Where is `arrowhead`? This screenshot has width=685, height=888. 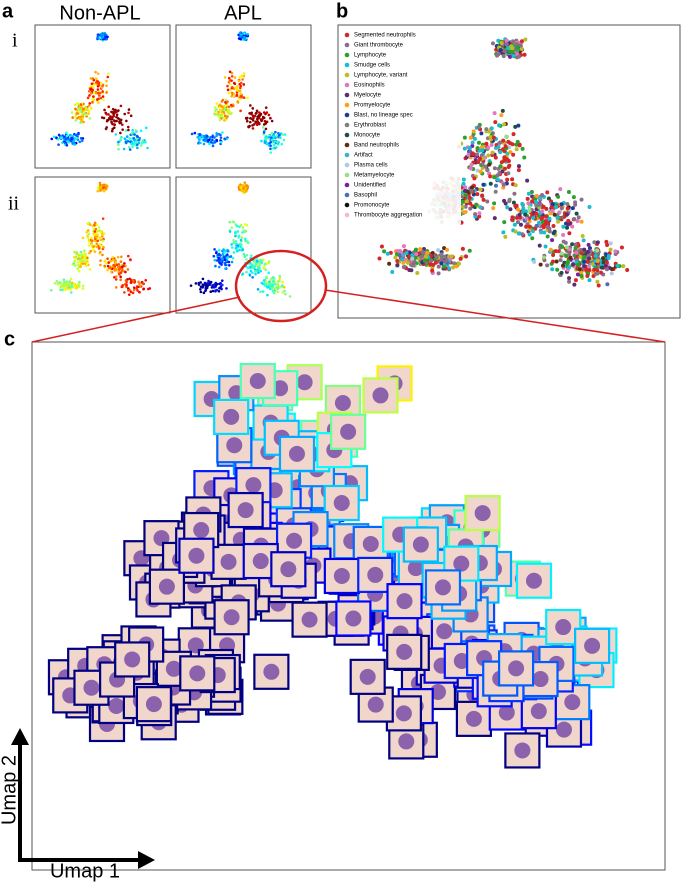 arrowhead is located at coordinates (20, 736).